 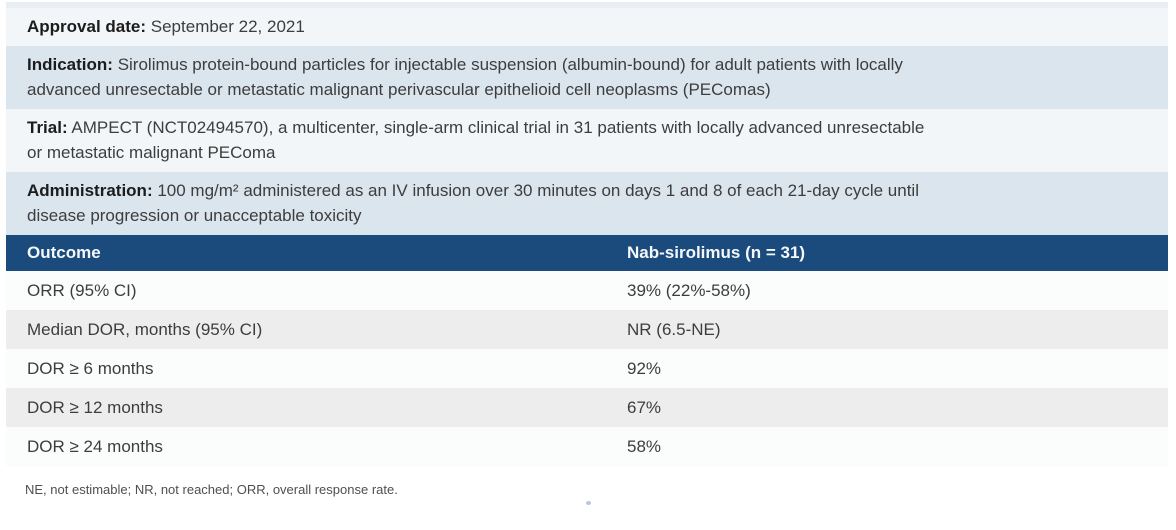 I want to click on value-cell: 58%, so click(x=644, y=446).